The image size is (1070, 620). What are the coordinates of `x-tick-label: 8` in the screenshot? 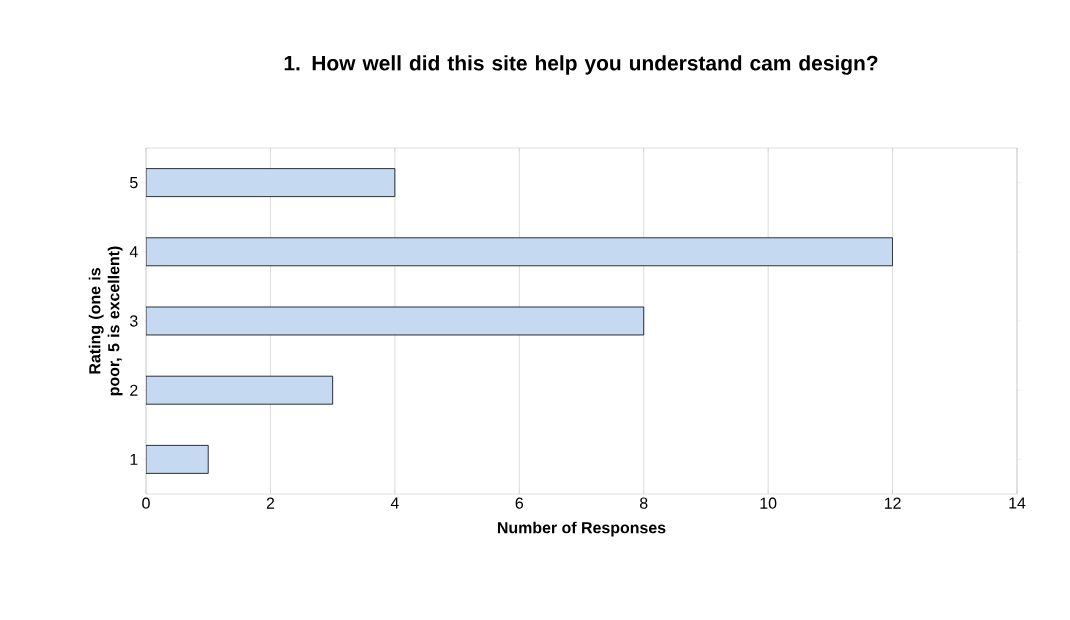 It's located at (643, 503).